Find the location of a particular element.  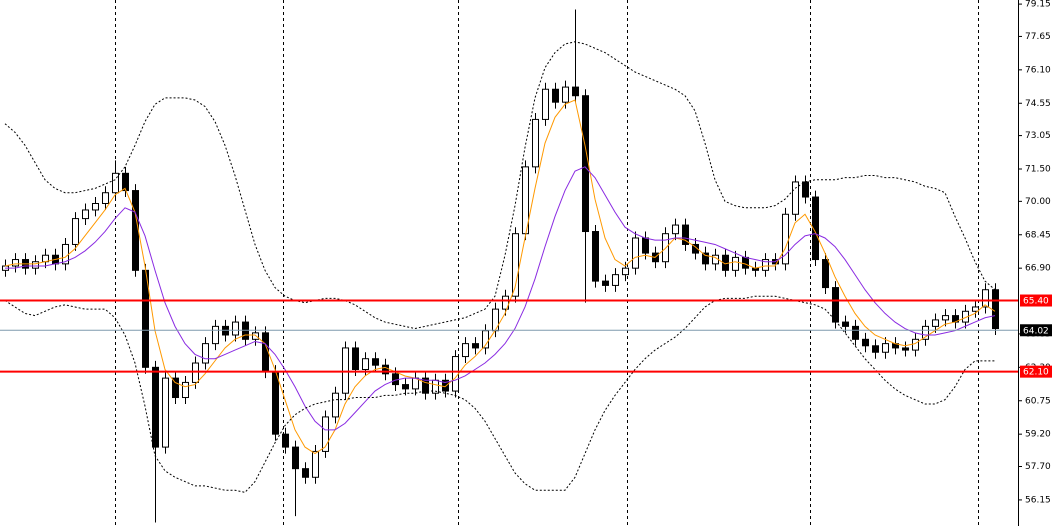

price-label: 62.10 is located at coordinates (1036, 373).